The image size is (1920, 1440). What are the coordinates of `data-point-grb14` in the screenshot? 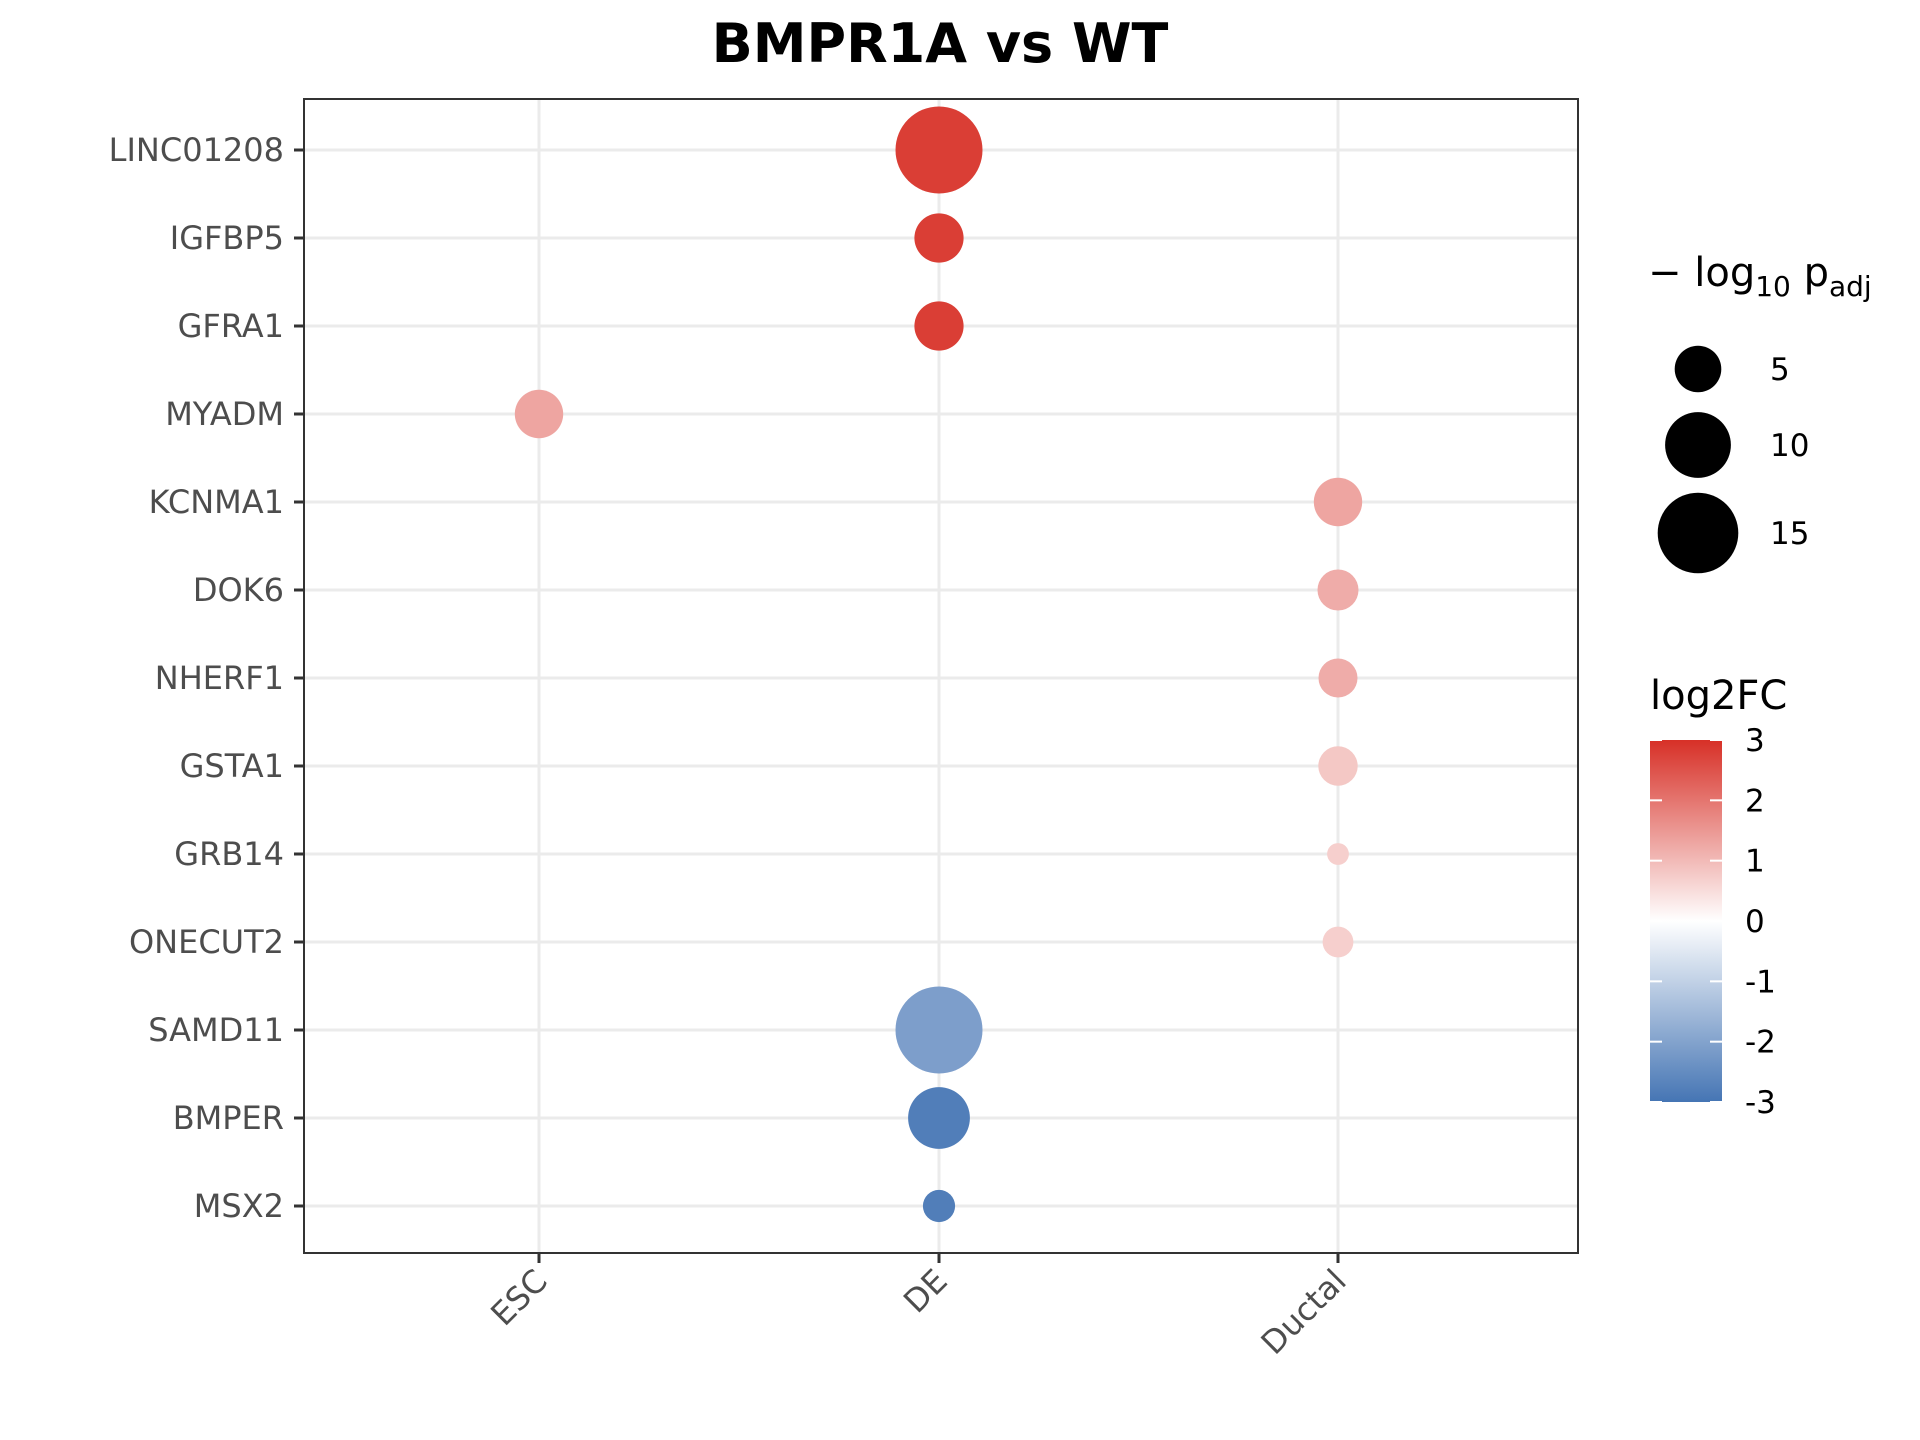 It's located at (1338, 854).